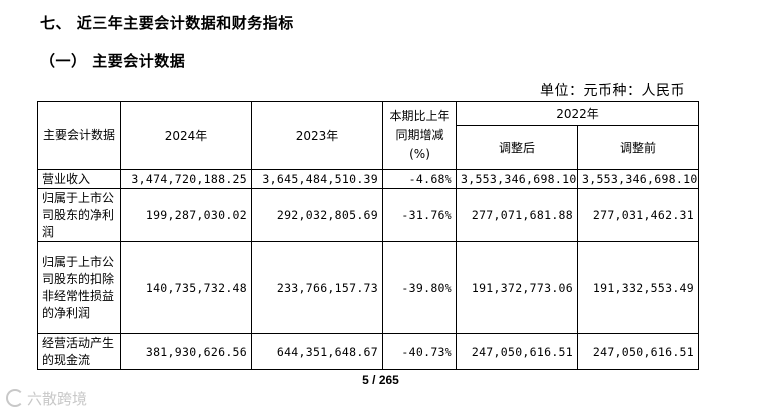 This screenshot has width=761, height=413. What do you see at coordinates (186, 179) in the screenshot?
I see `cell-2024: 3,474,720,188.25` at bounding box center [186, 179].